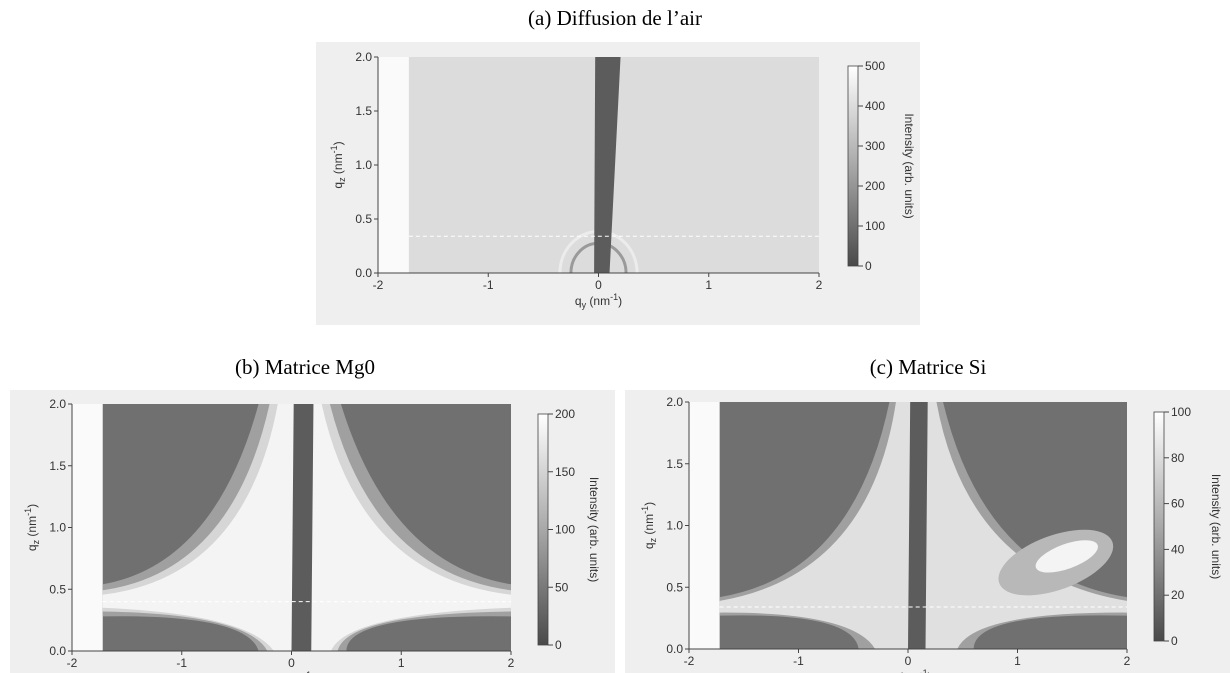 This screenshot has height=673, width=1230. I want to click on panel-title: (c) Matrice Si, so click(928, 367).